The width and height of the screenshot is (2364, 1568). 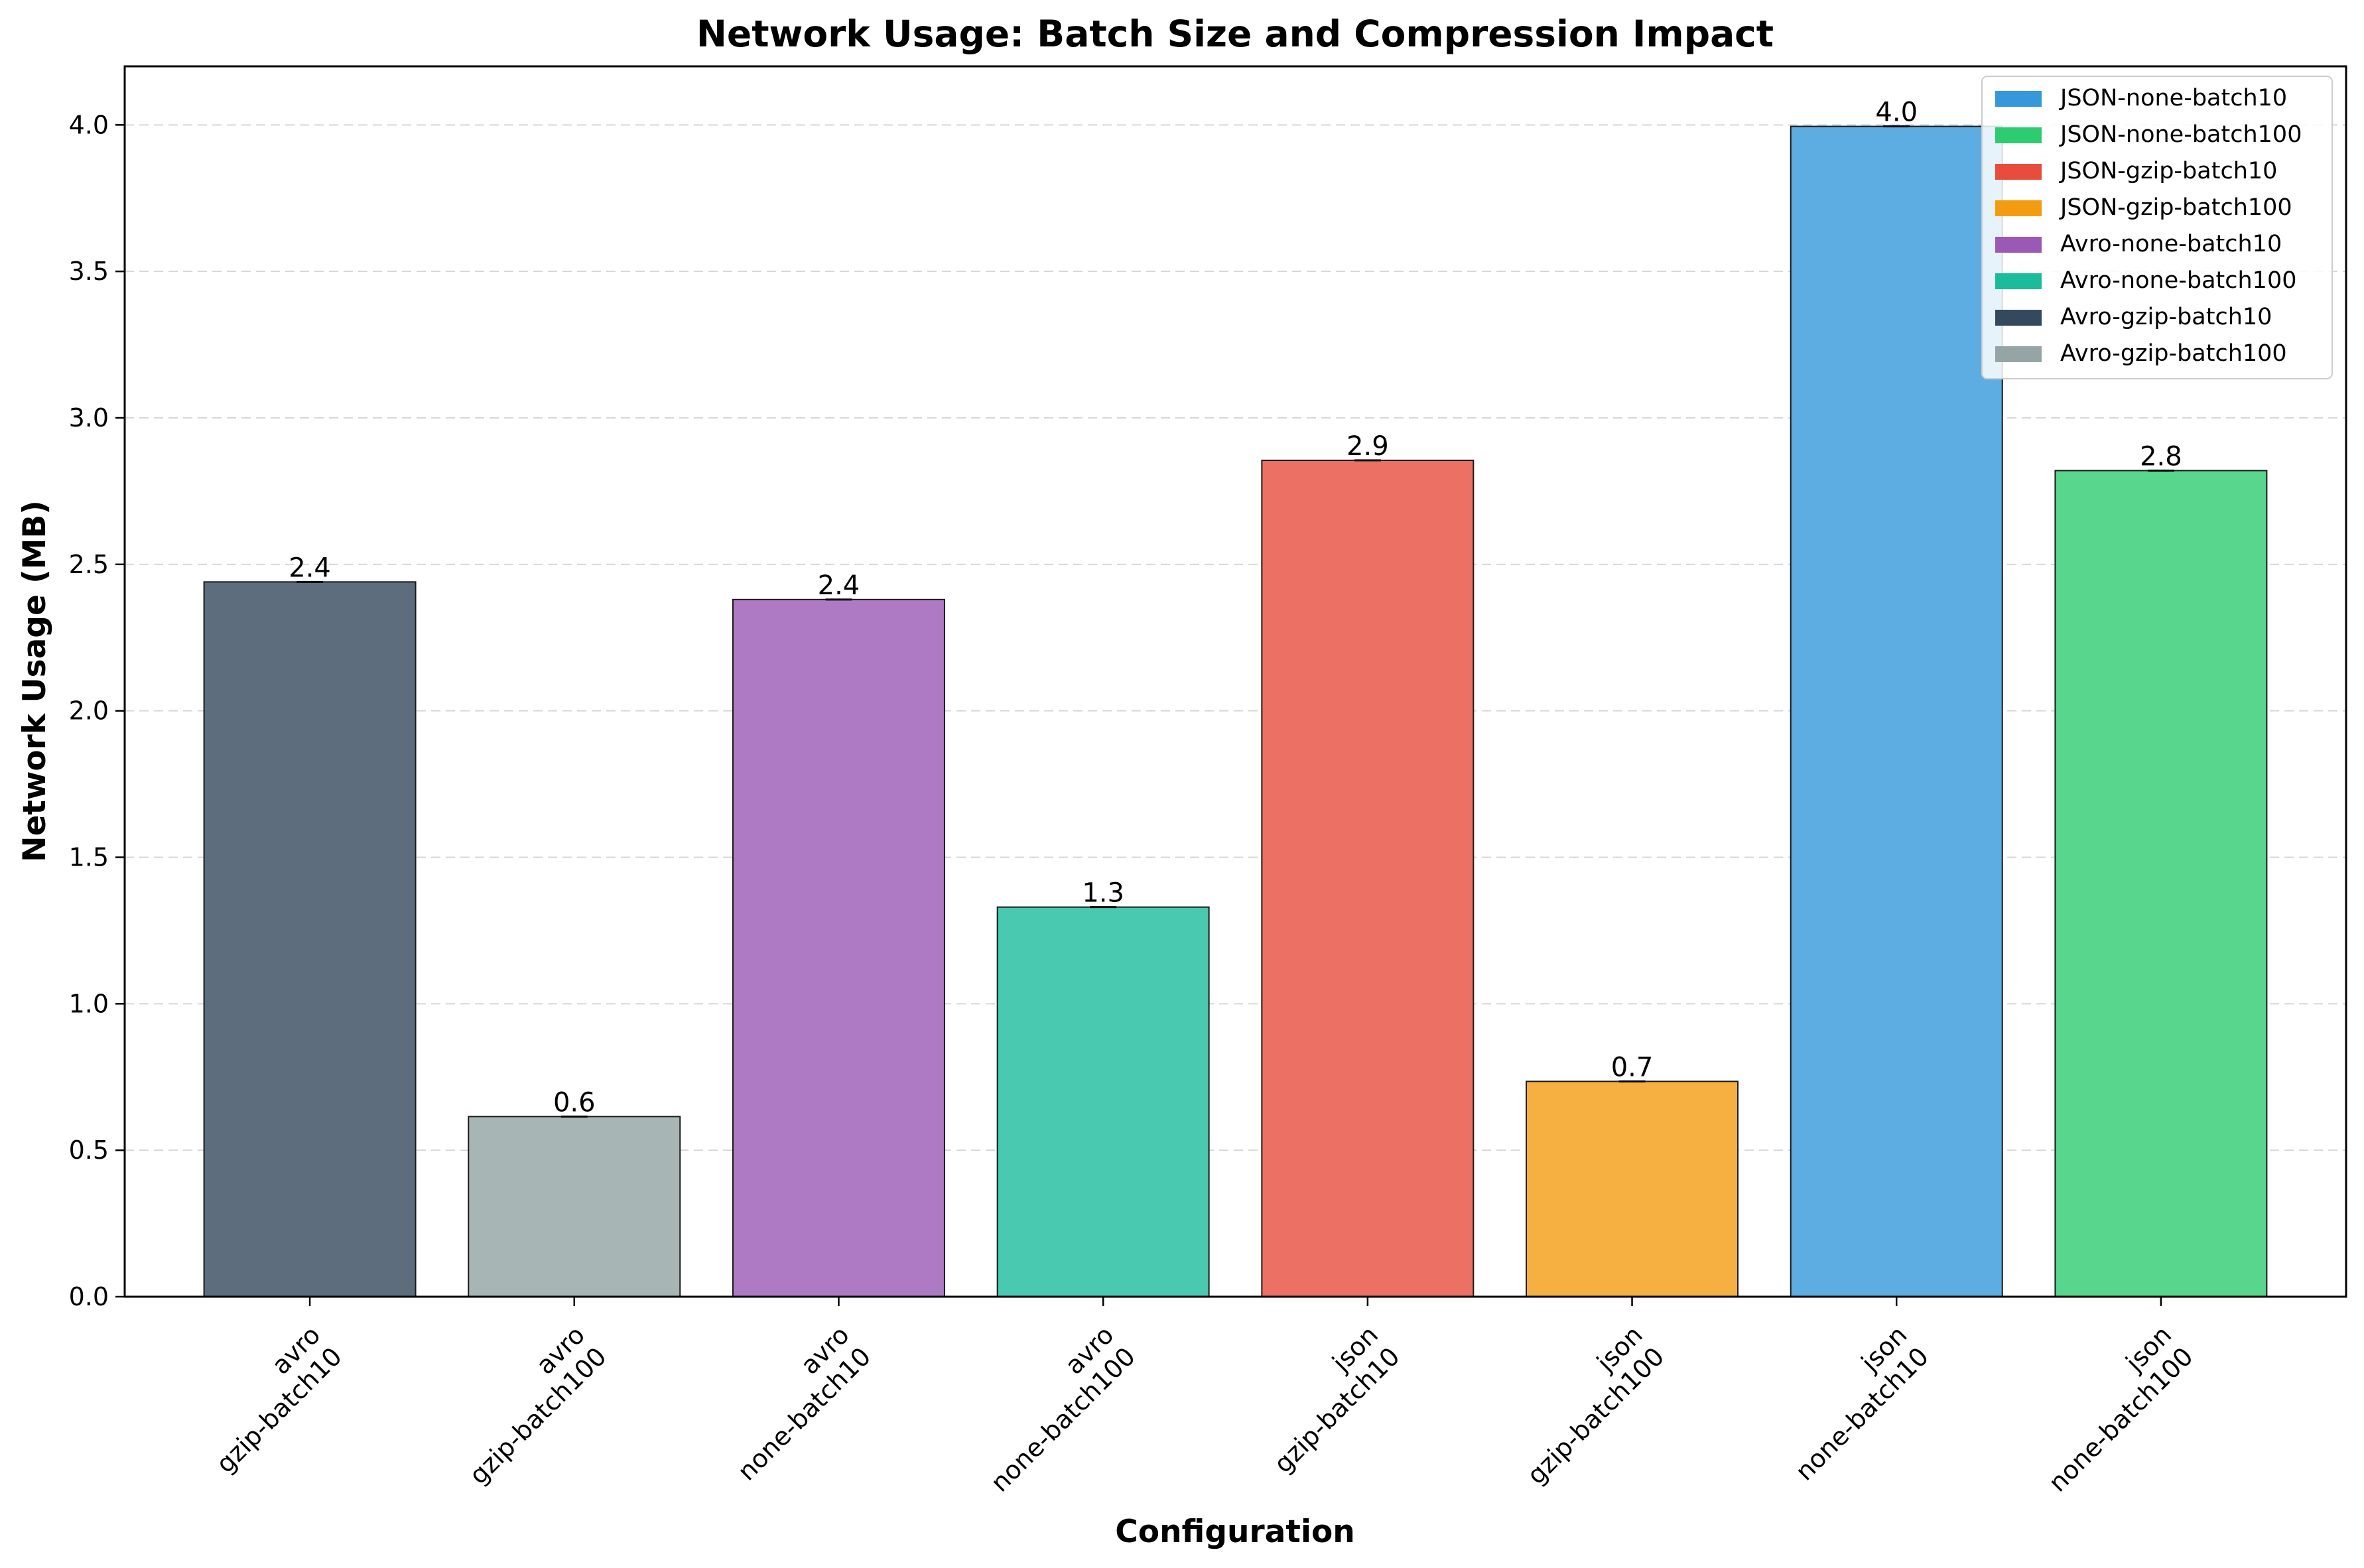 What do you see at coordinates (89, 1004) in the screenshot?
I see `y-tick-label: 1.0` at bounding box center [89, 1004].